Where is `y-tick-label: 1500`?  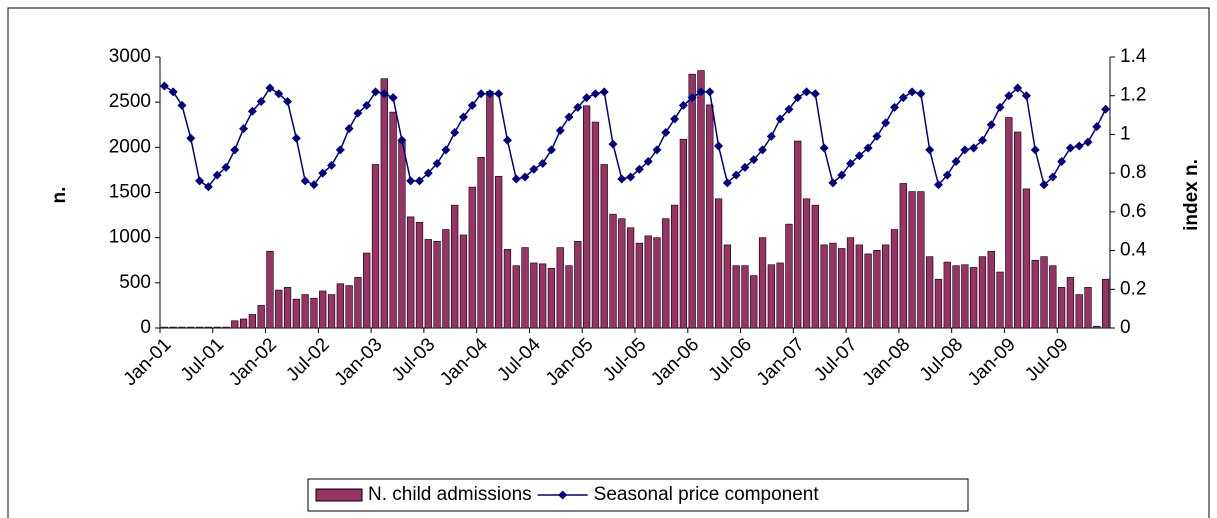 y-tick-label: 1500 is located at coordinates (130, 192).